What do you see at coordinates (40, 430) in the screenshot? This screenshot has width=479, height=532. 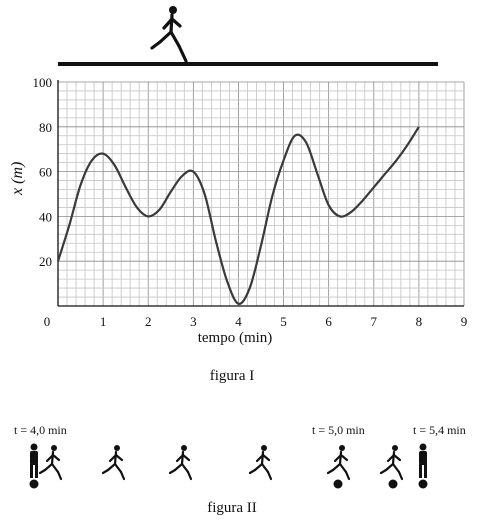 I see `time-label: t = 4,0 min` at bounding box center [40, 430].